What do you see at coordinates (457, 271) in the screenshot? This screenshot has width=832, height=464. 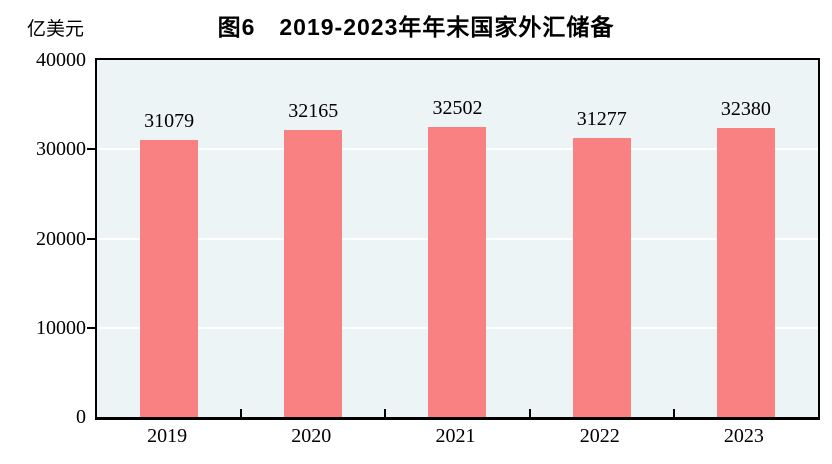 I see `bar-2021` at bounding box center [457, 271].